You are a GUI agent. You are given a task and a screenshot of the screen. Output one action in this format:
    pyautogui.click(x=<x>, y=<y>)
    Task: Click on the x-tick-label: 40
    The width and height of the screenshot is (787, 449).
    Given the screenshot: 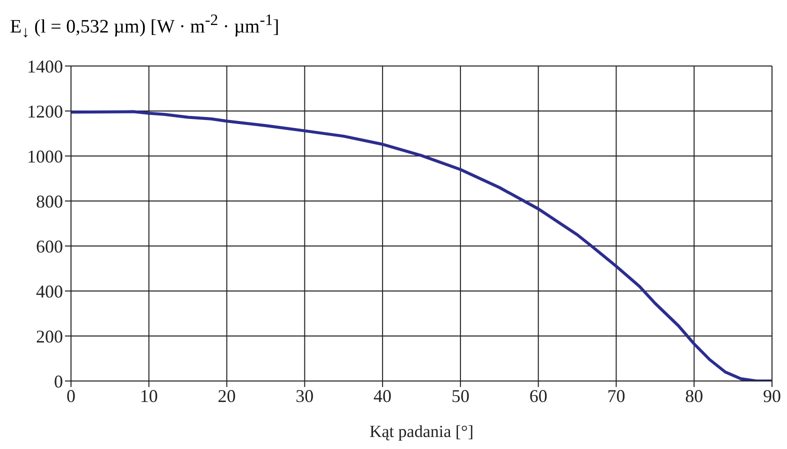 What is the action you would take?
    pyautogui.click(x=383, y=396)
    